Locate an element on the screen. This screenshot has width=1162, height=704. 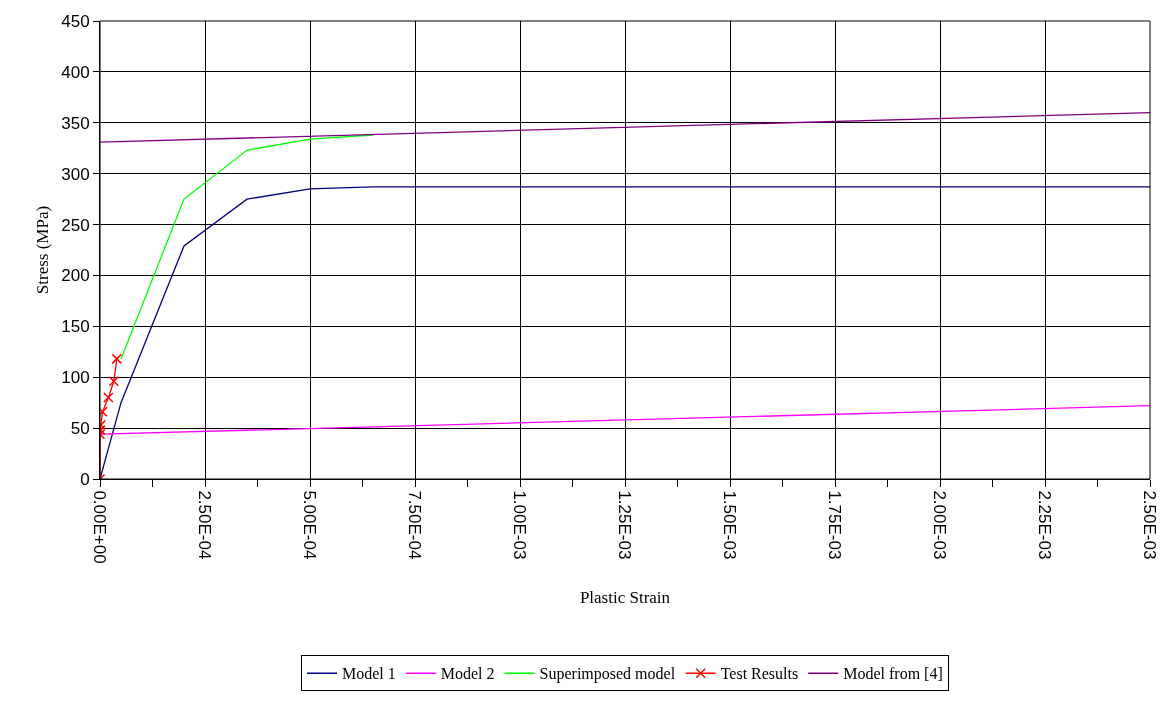
legend-label: Test Results is located at coordinates (759, 674).